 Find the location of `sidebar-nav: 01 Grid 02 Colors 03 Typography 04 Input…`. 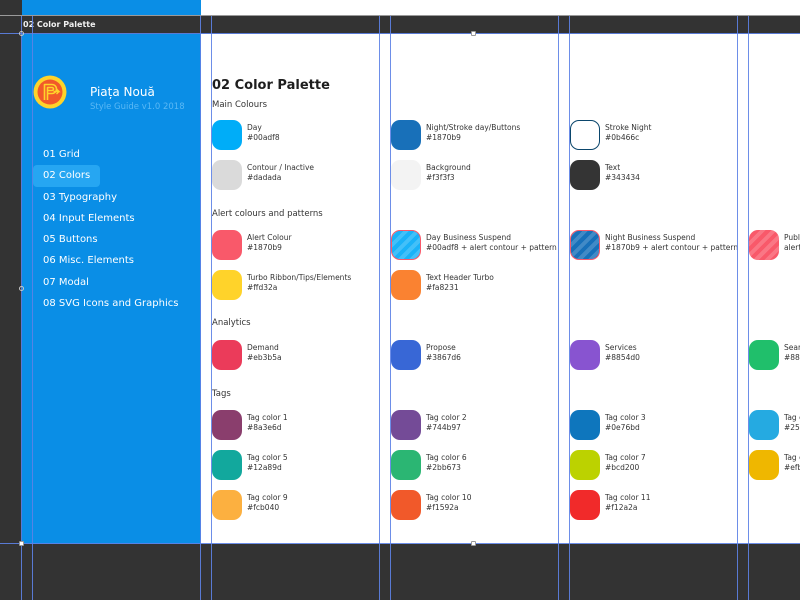

sidebar-nav: 01 Grid 02 Colors 03 Typography 04 Input… is located at coordinates (113, 229).